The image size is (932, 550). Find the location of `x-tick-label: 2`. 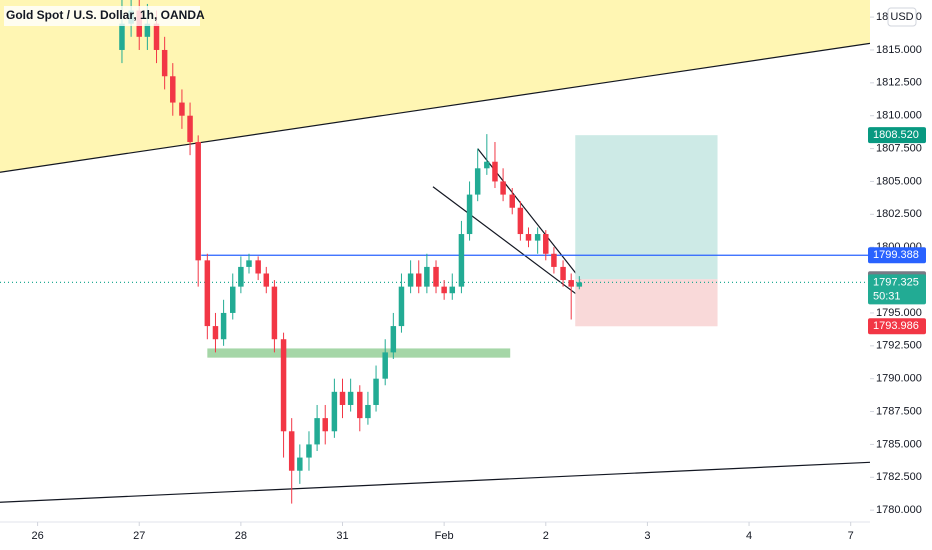

x-tick-label: 2 is located at coordinates (546, 536).